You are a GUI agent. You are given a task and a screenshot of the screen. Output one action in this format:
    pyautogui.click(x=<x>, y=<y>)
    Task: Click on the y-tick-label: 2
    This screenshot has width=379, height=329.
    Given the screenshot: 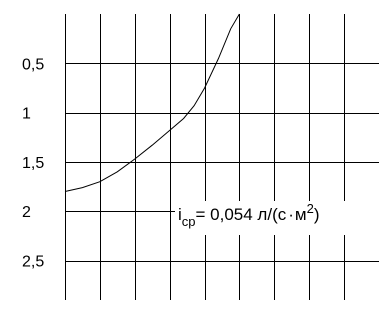 What is the action you would take?
    pyautogui.click(x=26, y=212)
    